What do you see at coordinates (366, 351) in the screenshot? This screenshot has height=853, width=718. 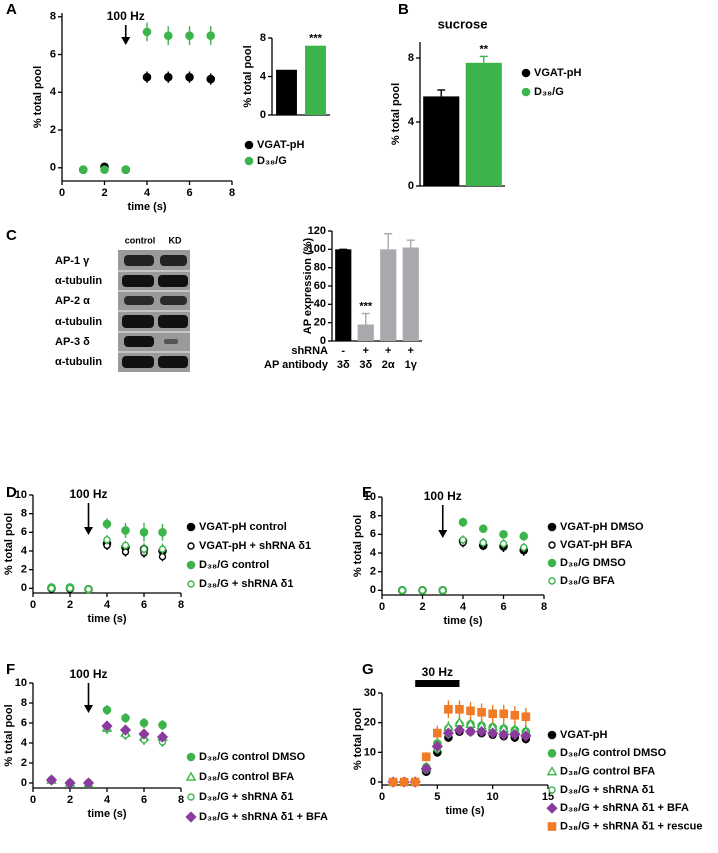 I see `x-tick-label: +` at bounding box center [366, 351].